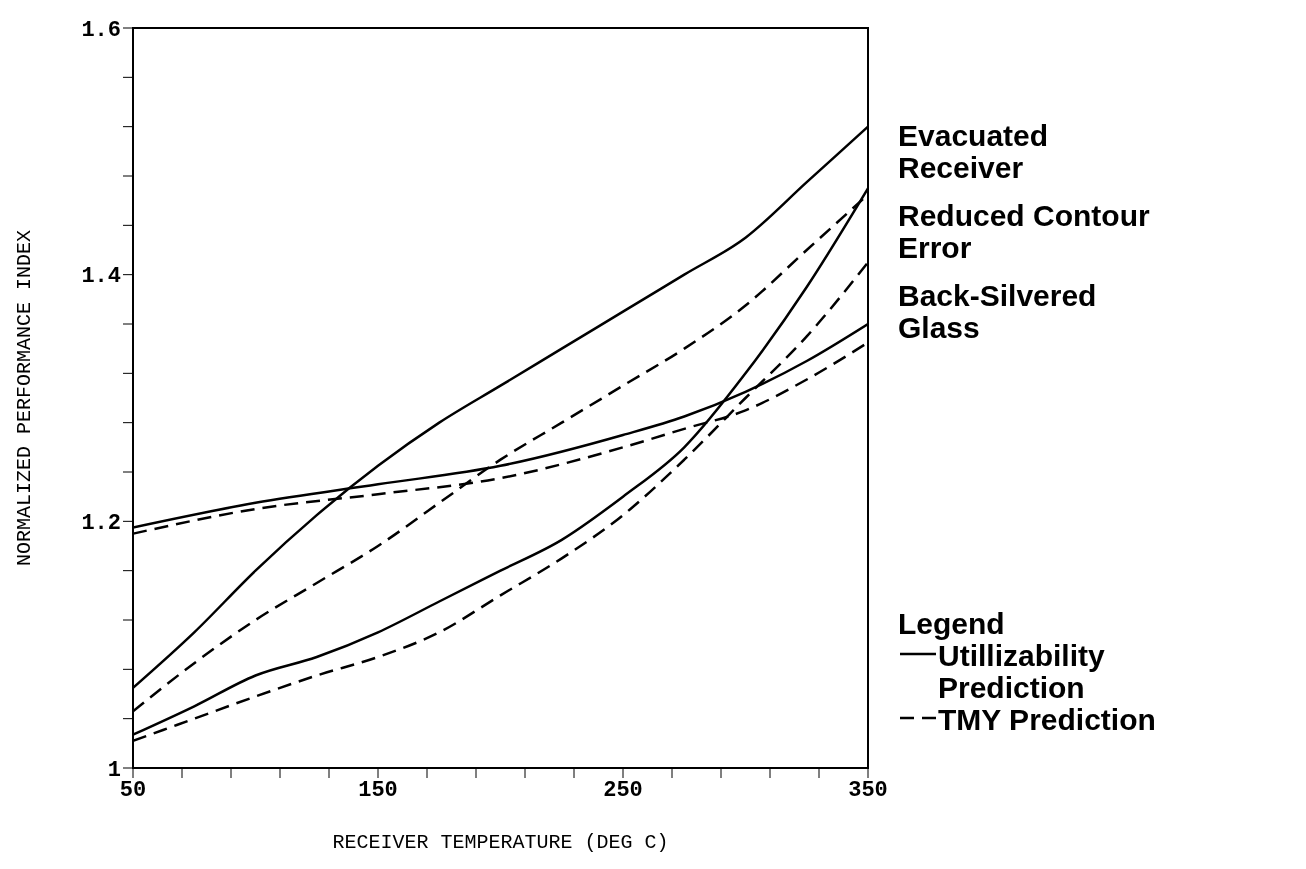 The image size is (1306, 869). I want to click on x-tick-label: 150, so click(378, 790).